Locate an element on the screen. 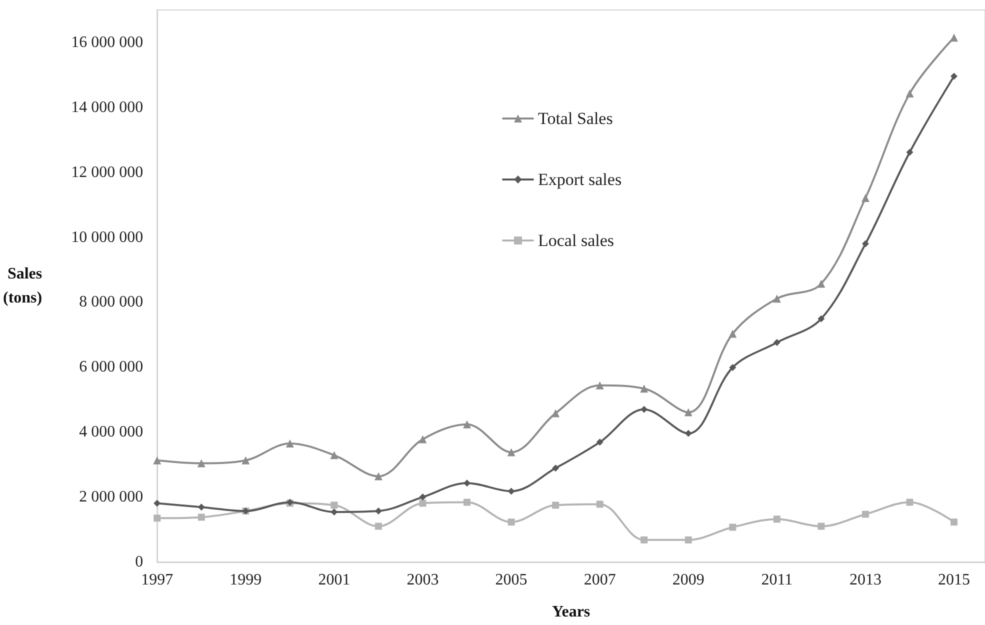  y-tick-label: 10 000 000 is located at coordinates (107, 237).